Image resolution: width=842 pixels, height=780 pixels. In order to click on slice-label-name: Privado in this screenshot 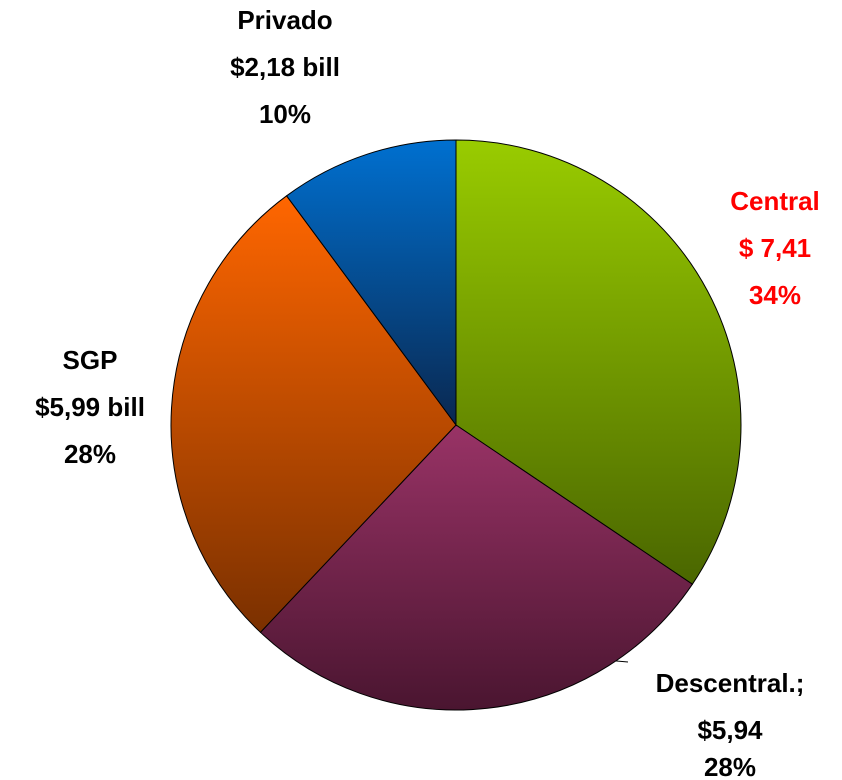, I will do `click(284, 20)`.